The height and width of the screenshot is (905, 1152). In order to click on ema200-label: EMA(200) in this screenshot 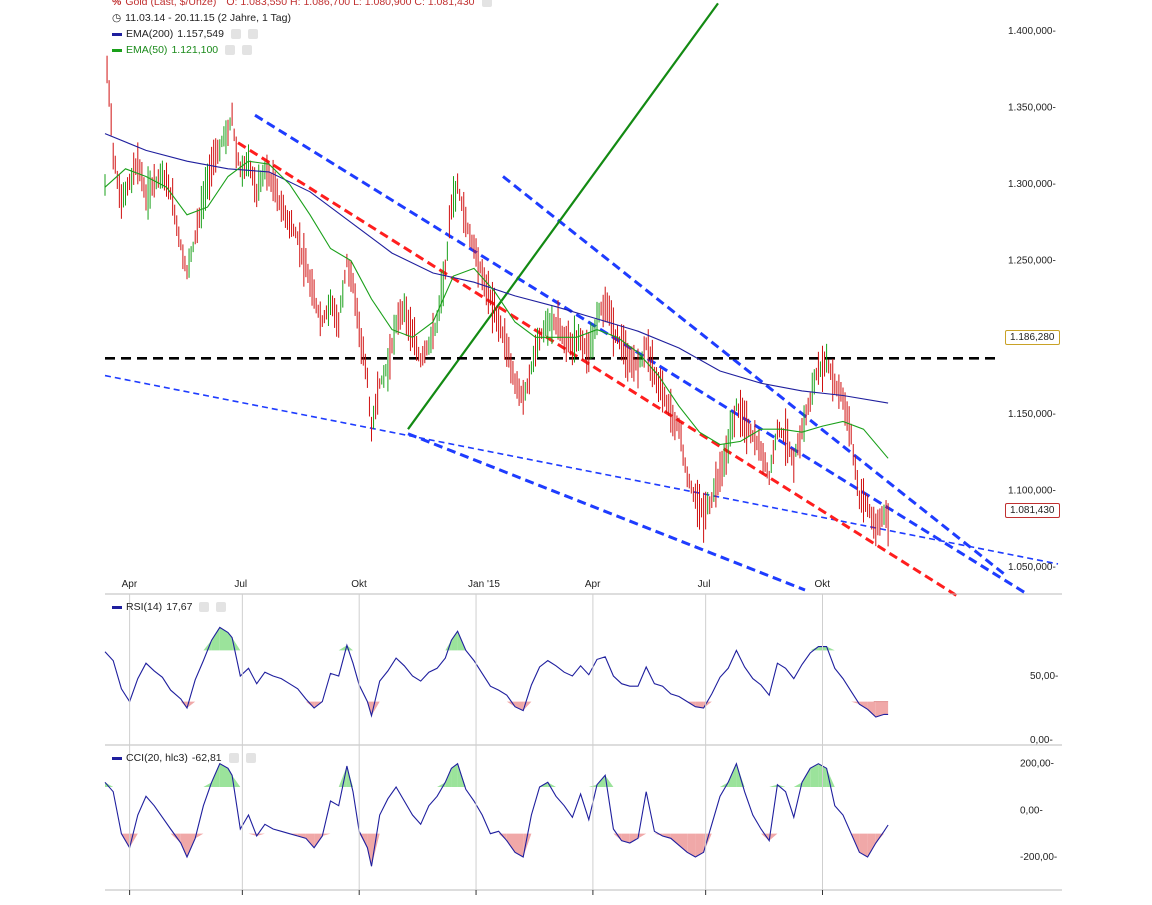, I will do `click(150, 34)`.